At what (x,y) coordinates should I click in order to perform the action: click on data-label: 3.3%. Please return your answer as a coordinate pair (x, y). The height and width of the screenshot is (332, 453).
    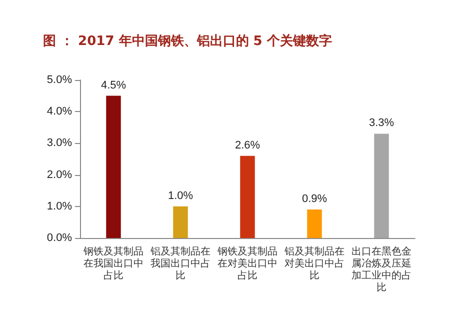
    Looking at the image, I should click on (381, 123).